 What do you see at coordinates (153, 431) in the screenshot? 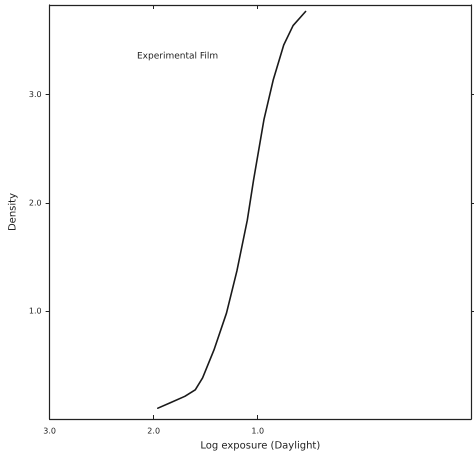
I see `x-tick-label: 2.0` at bounding box center [153, 431].